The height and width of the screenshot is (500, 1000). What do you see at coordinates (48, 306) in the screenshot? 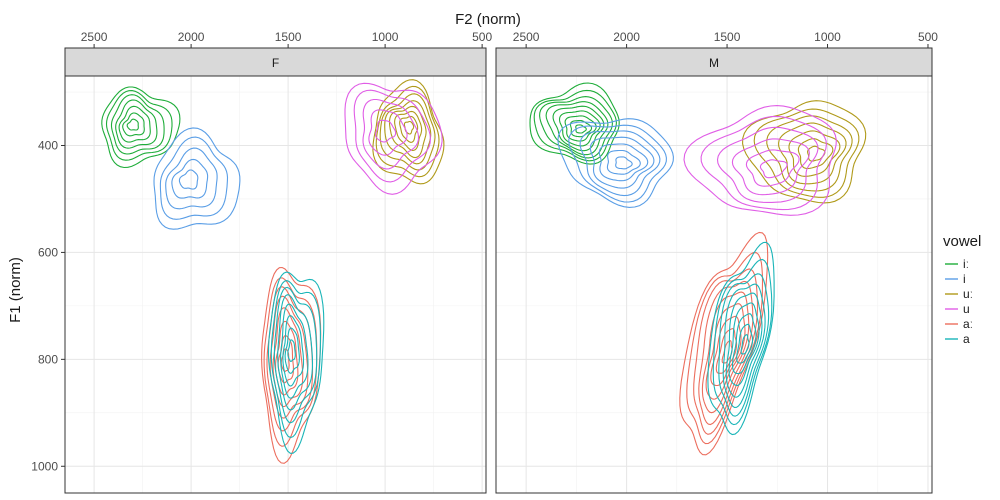
I see `y-axis-ticks: 400 600 800 1000` at bounding box center [48, 306].